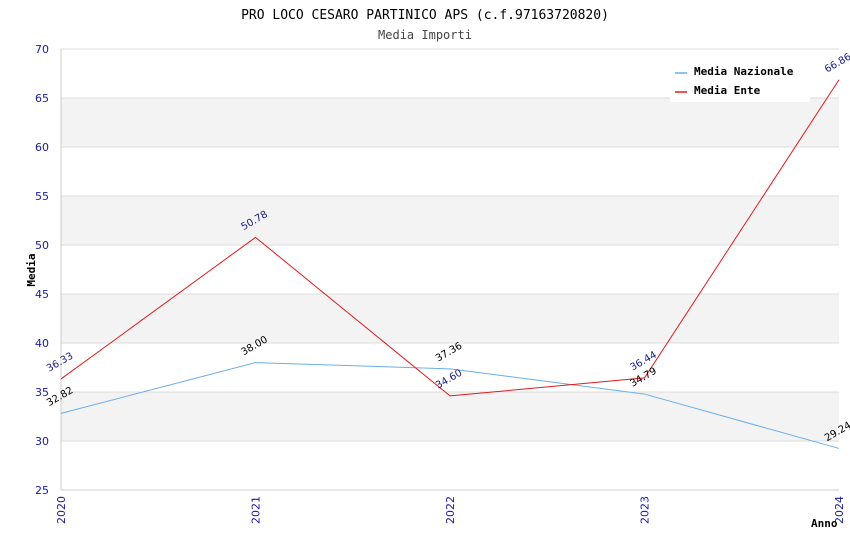  What do you see at coordinates (42, 441) in the screenshot?
I see `y-tick-label: 30` at bounding box center [42, 441].